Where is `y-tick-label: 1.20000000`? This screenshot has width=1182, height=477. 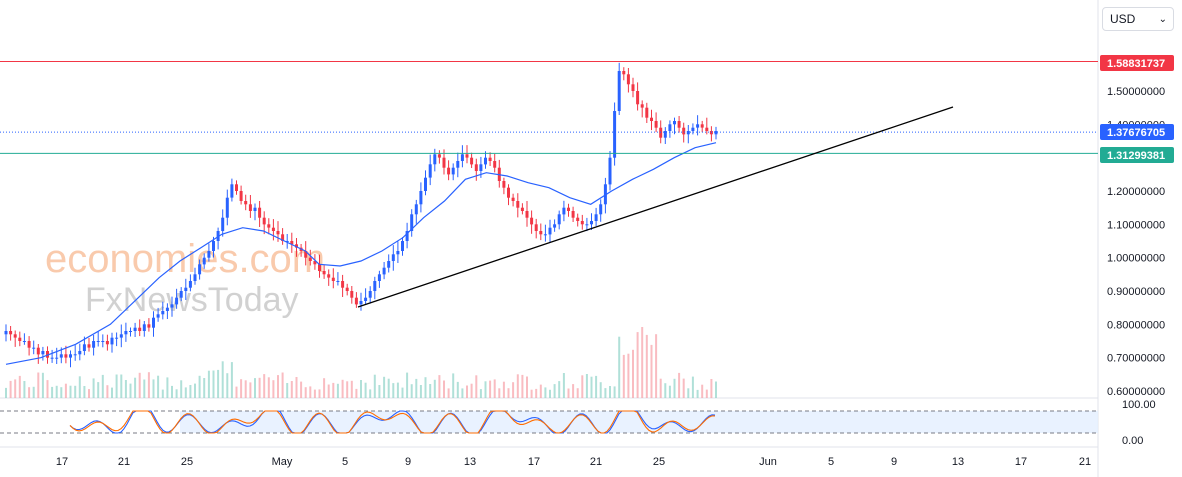
y-tick-label: 1.20000000 is located at coordinates (1136, 192).